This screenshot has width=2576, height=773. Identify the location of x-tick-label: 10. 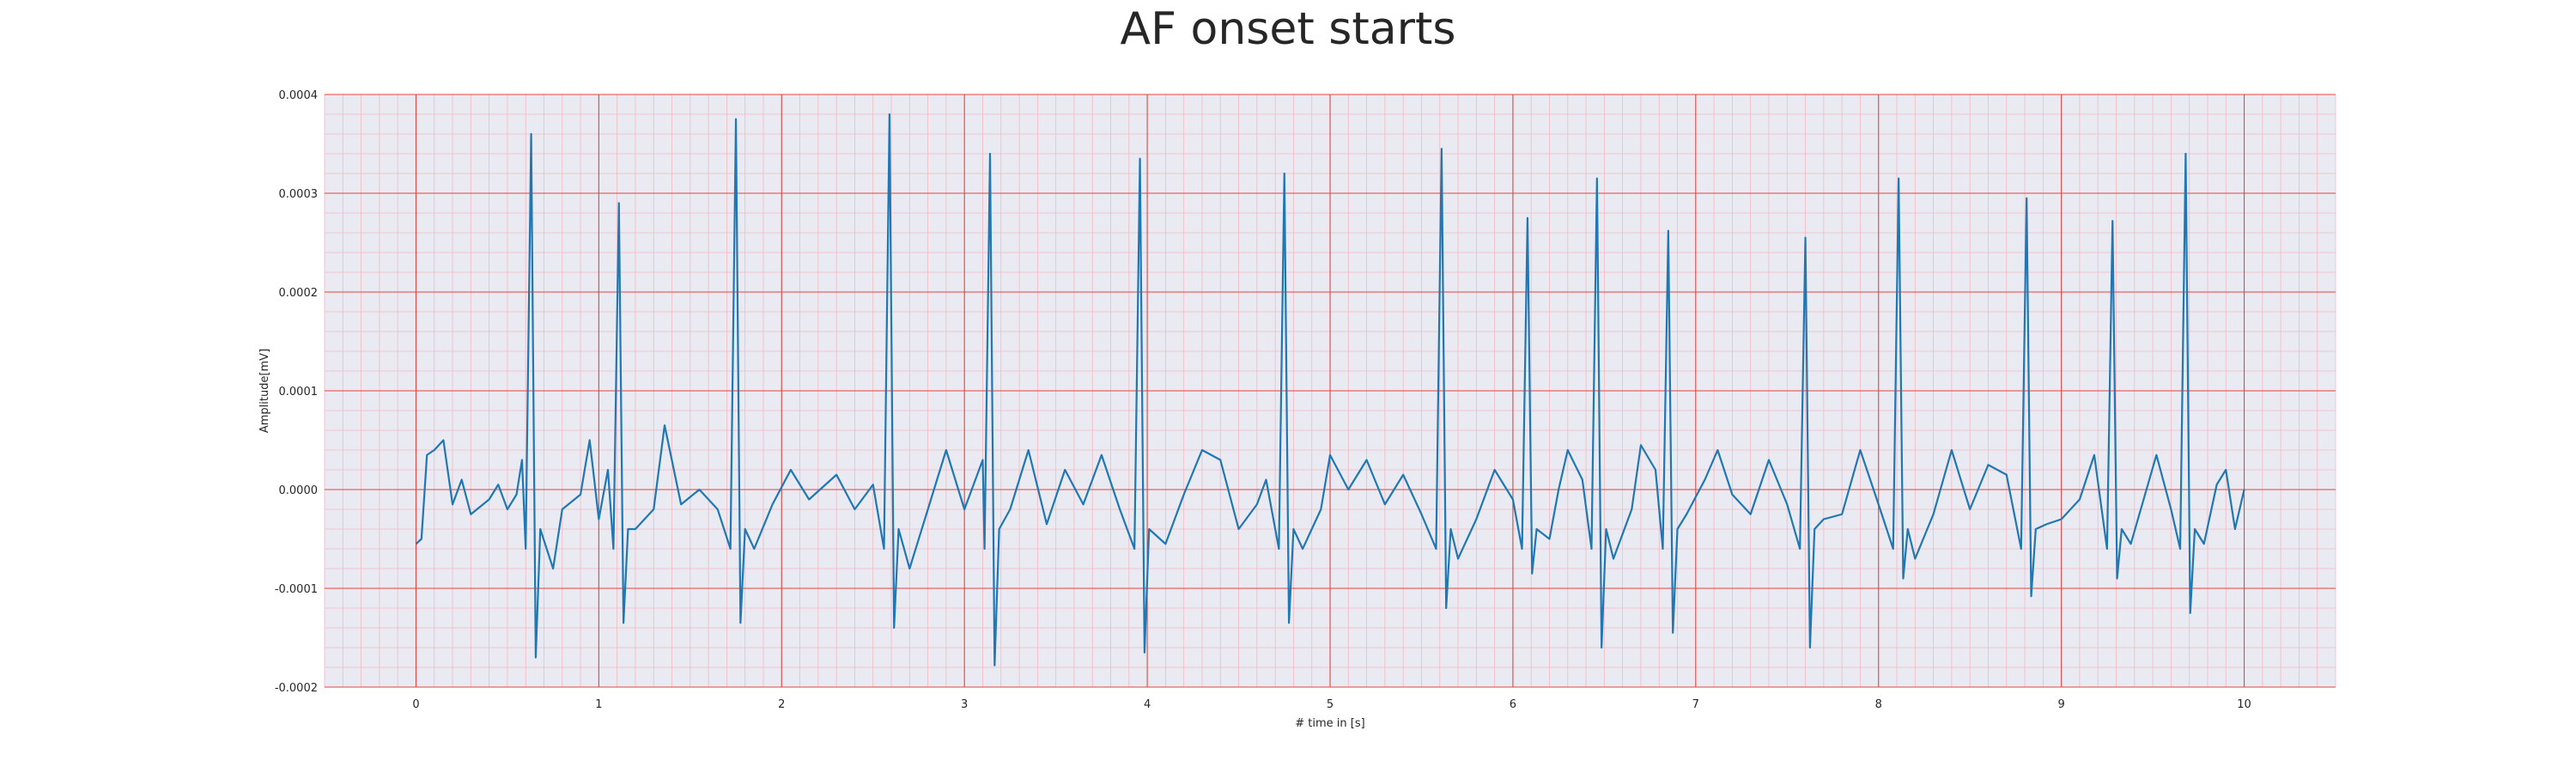
(2244, 704).